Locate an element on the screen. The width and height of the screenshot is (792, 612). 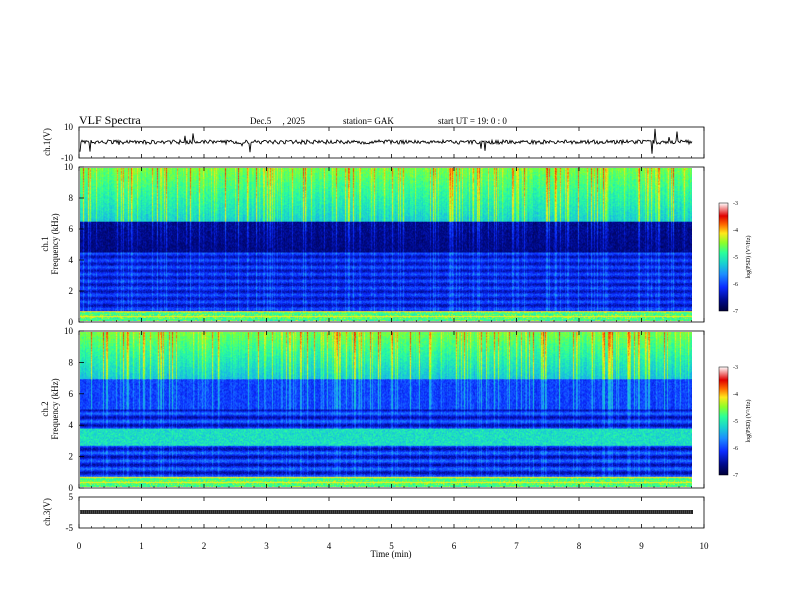
start-time-label: start UT = 19: 0 : 0 is located at coordinates (472, 121).